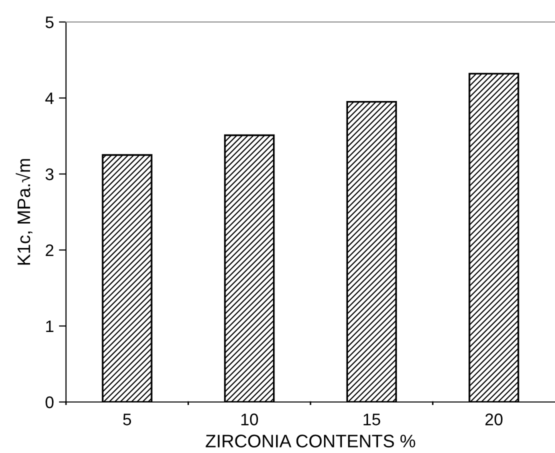 The image size is (555, 453). What do you see at coordinates (49, 98) in the screenshot?
I see `y-tick-label: 4` at bounding box center [49, 98].